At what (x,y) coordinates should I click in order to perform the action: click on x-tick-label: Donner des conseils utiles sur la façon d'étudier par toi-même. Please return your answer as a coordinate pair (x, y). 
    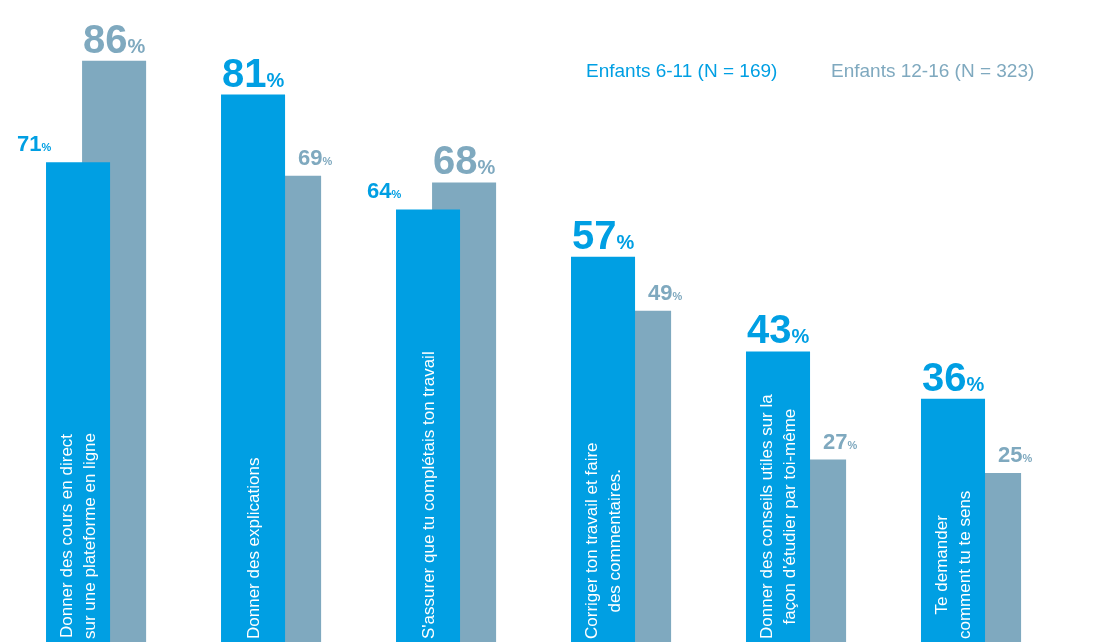
    Looking at the image, I should click on (778, 516).